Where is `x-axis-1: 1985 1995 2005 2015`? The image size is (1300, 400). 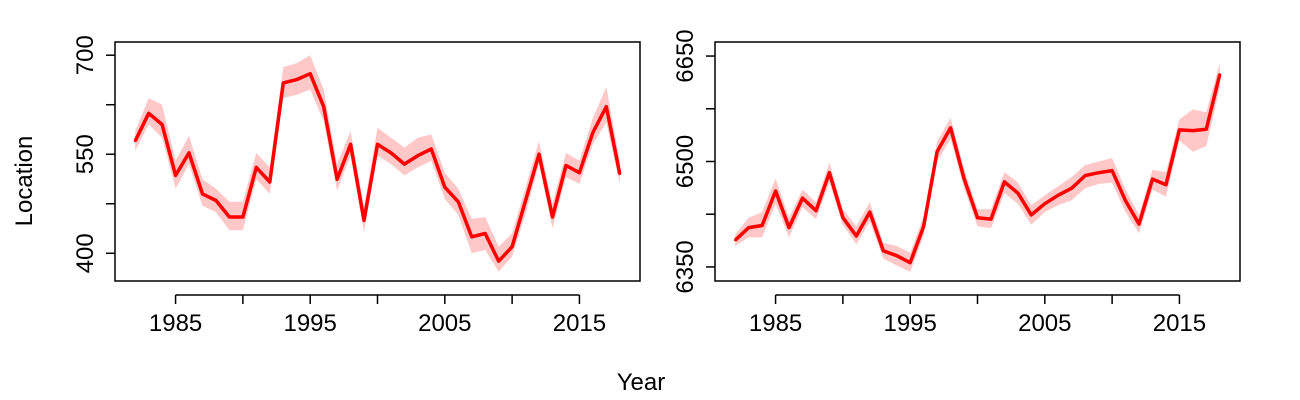 x-axis-1: 1985 1995 2005 2015 is located at coordinates (377, 315).